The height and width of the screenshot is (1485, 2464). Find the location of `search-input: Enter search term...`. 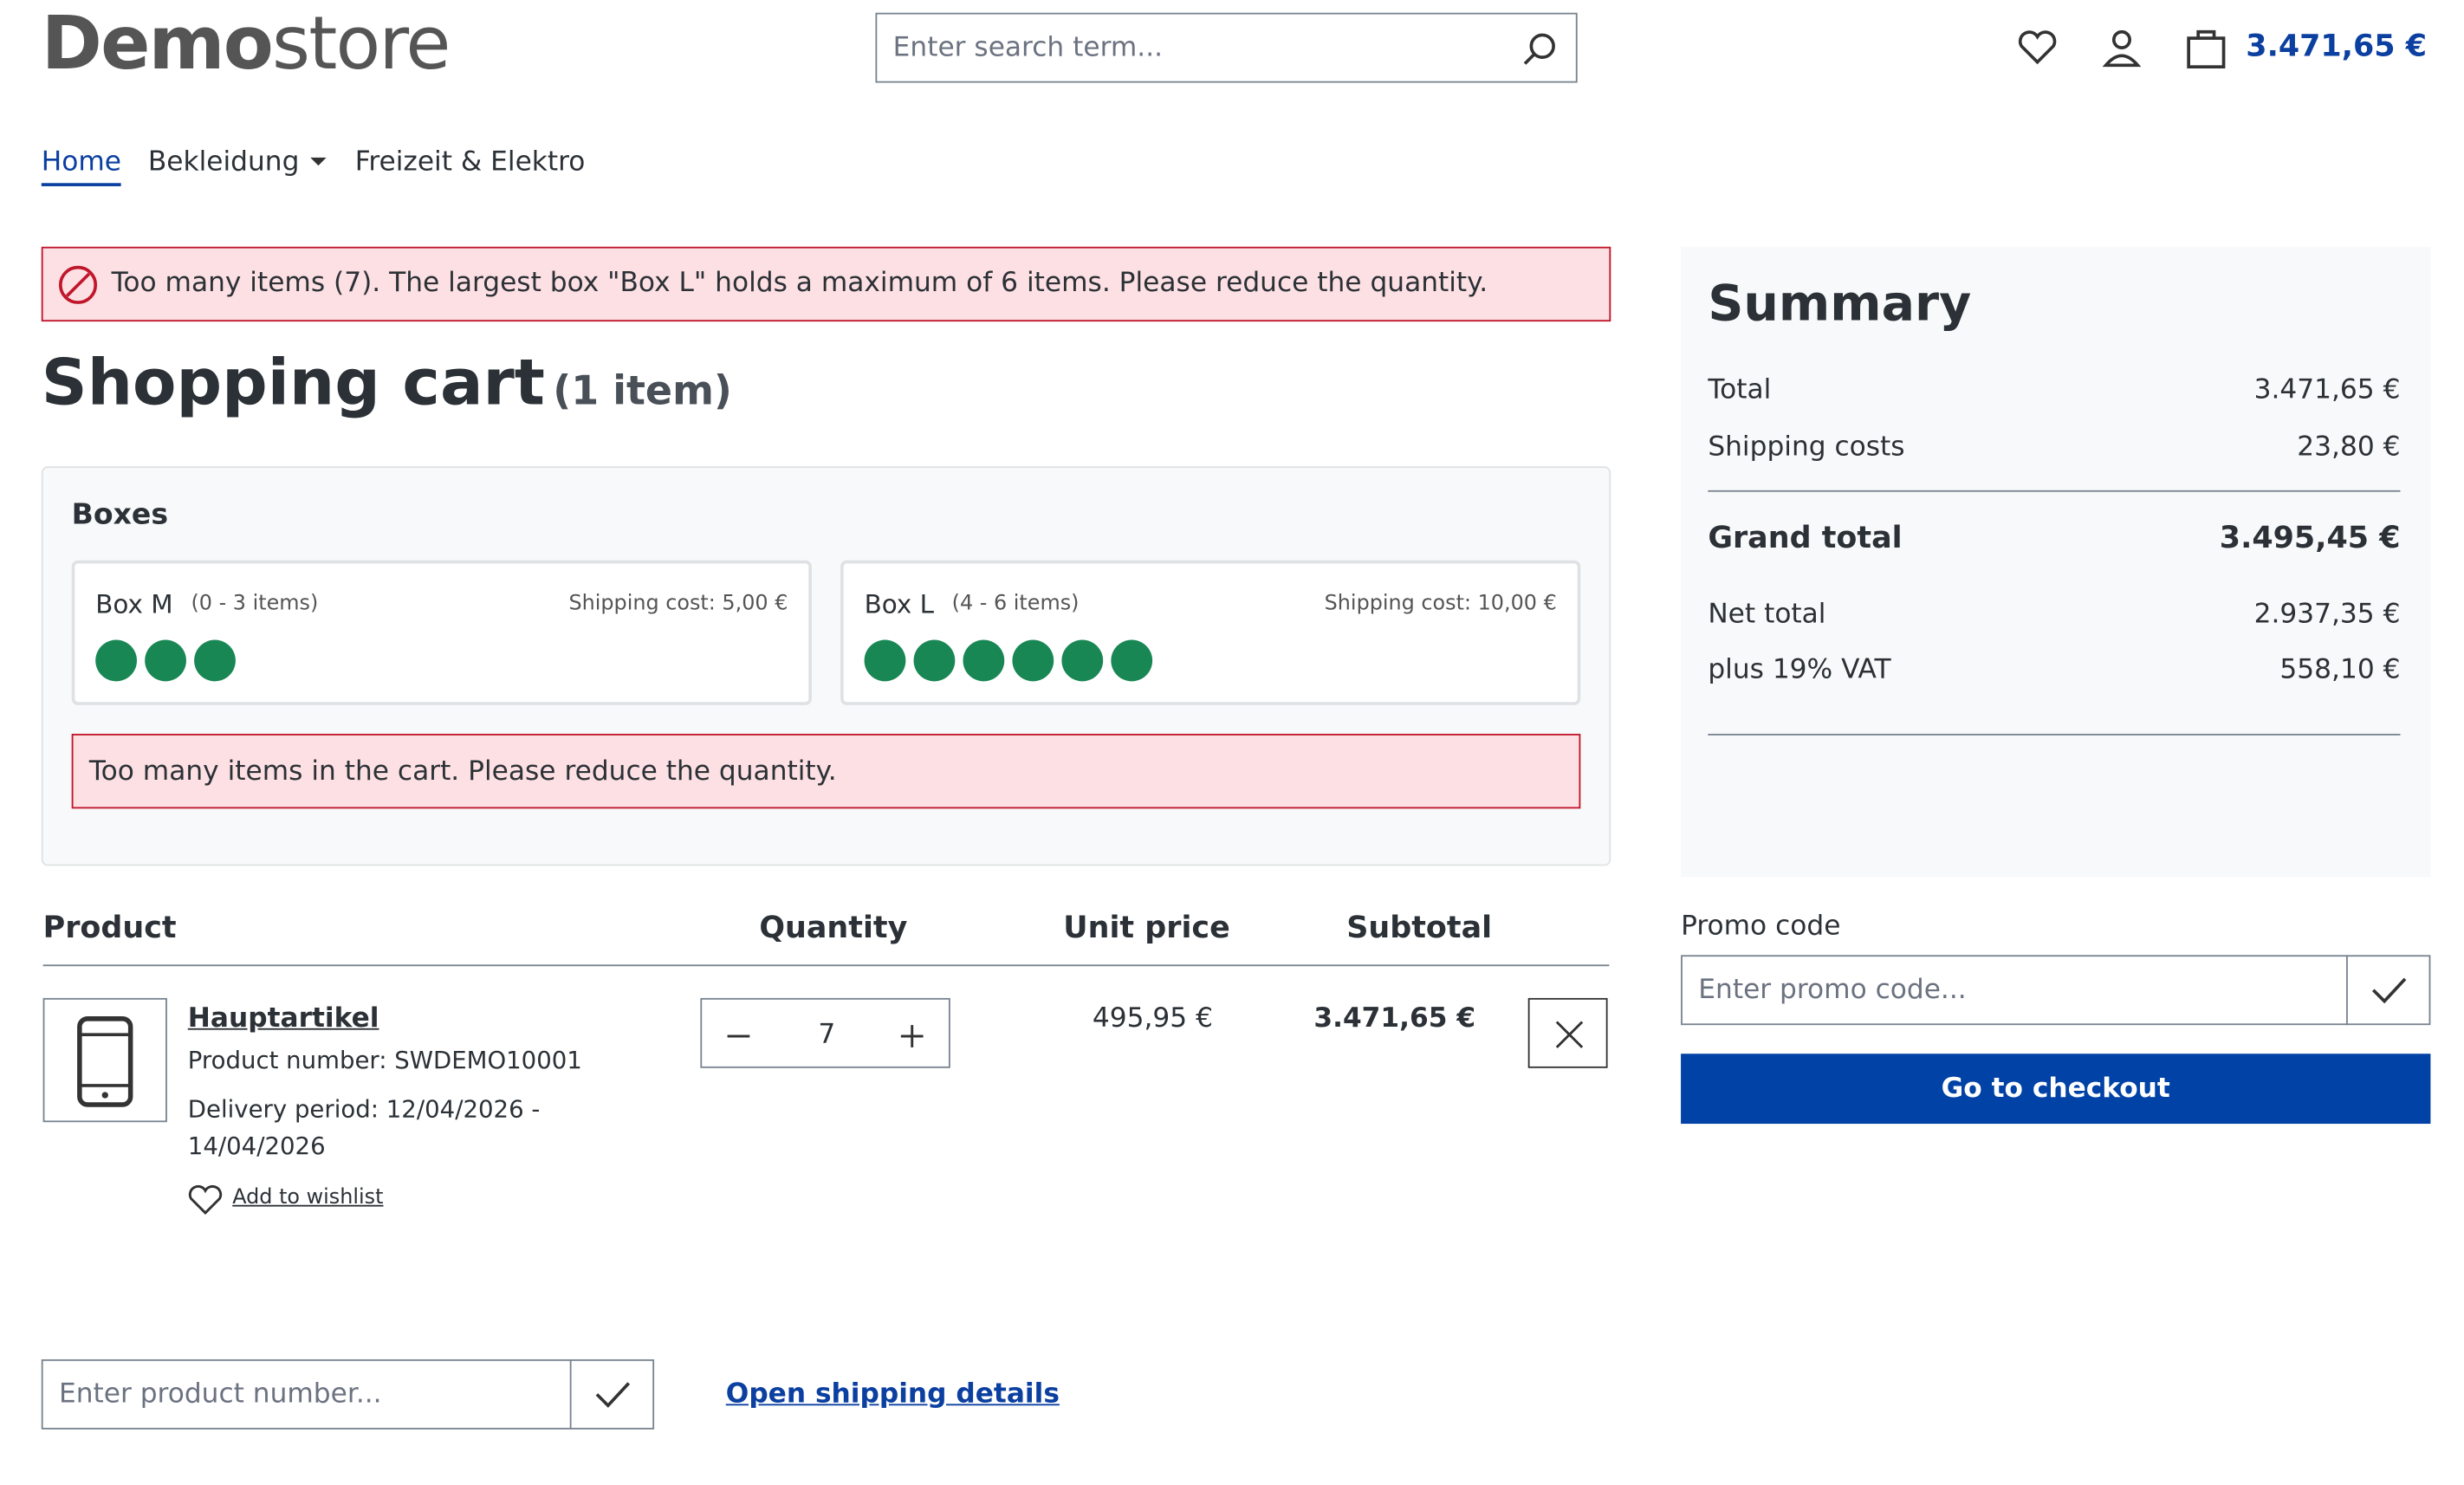

search-input: Enter search term... is located at coordinates (1226, 47).